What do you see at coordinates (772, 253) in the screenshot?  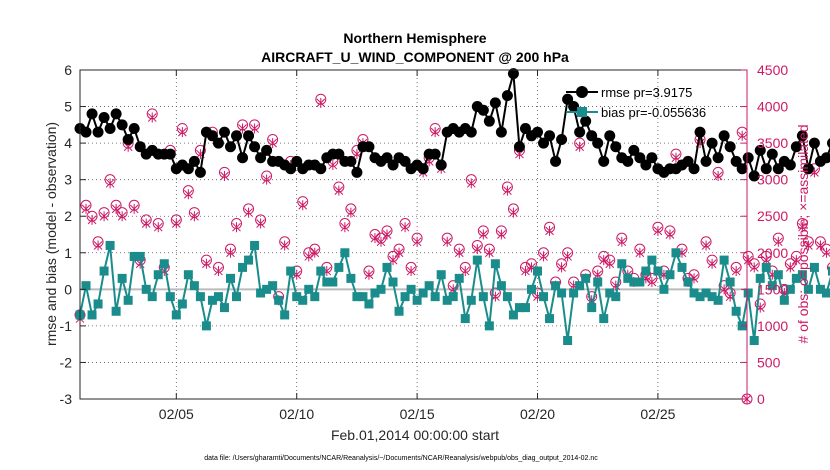 I see `y2-tick-label: 2000` at bounding box center [772, 253].